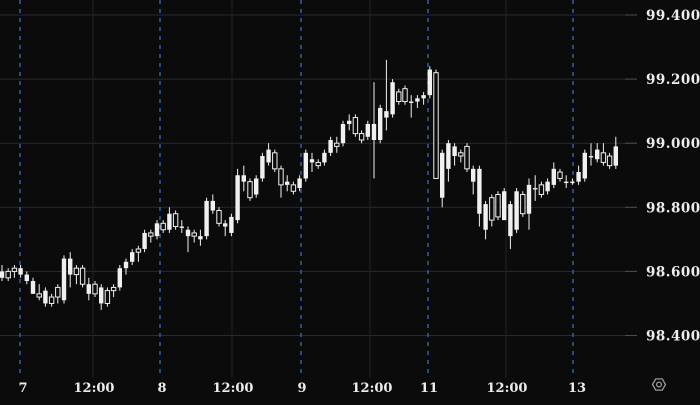 The width and height of the screenshot is (700, 405). I want to click on settings-button, so click(659, 385).